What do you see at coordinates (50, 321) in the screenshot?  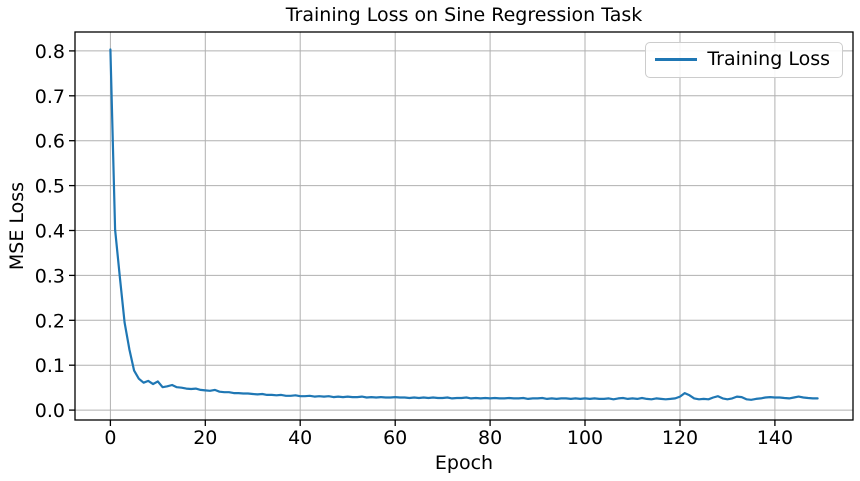 I see `y-tick-label: 0.2` at bounding box center [50, 321].